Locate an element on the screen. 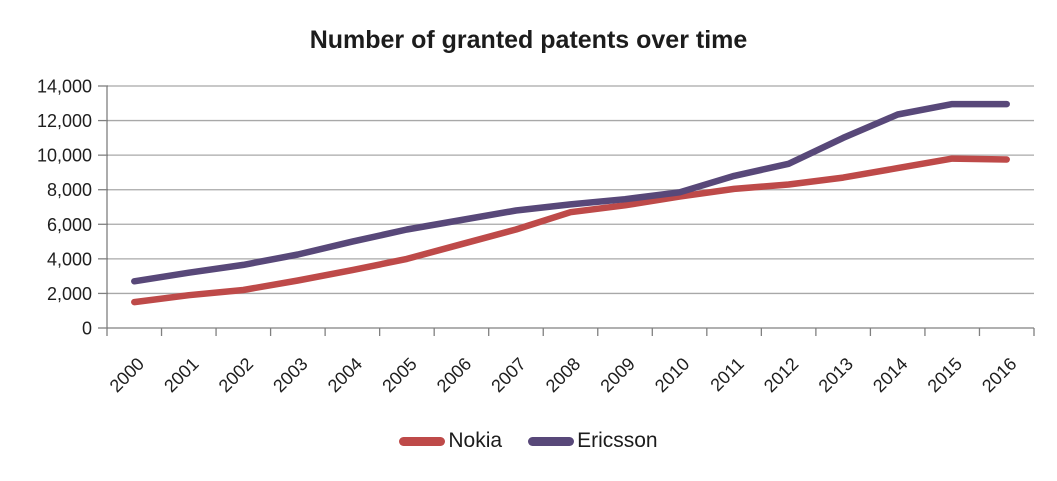 Image resolution: width=1057 pixels, height=481 pixels. x-tick-label: 2012 is located at coordinates (781, 375).